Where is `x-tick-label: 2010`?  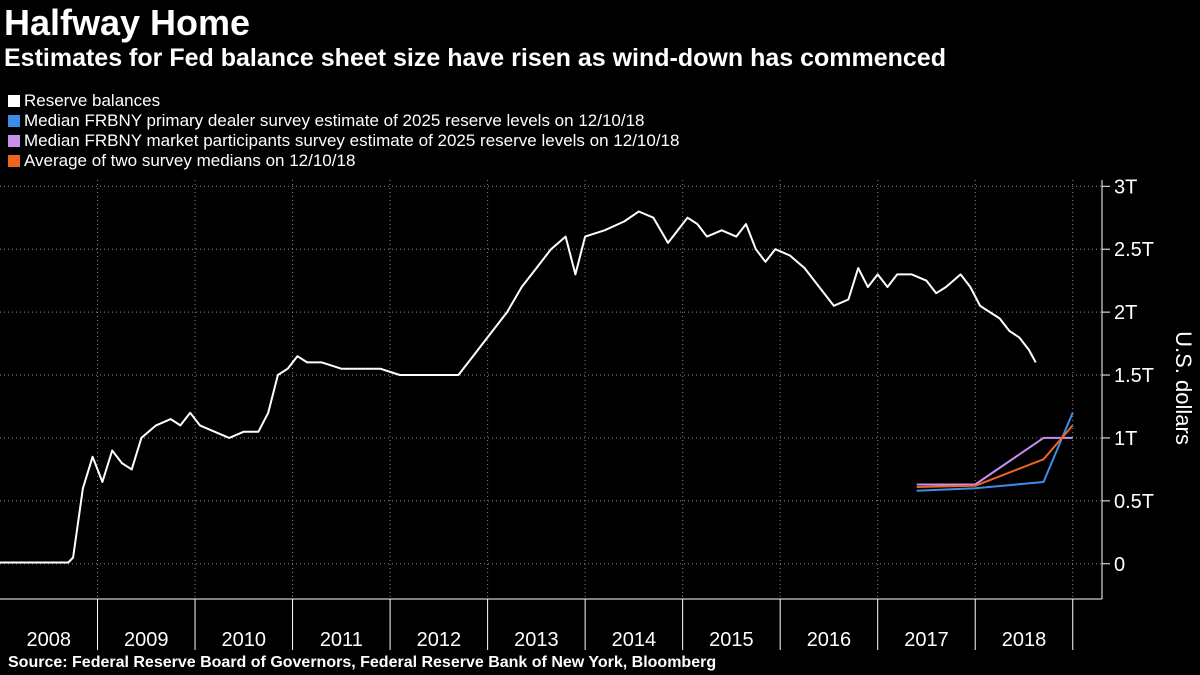 x-tick-label: 2010 is located at coordinates (244, 640).